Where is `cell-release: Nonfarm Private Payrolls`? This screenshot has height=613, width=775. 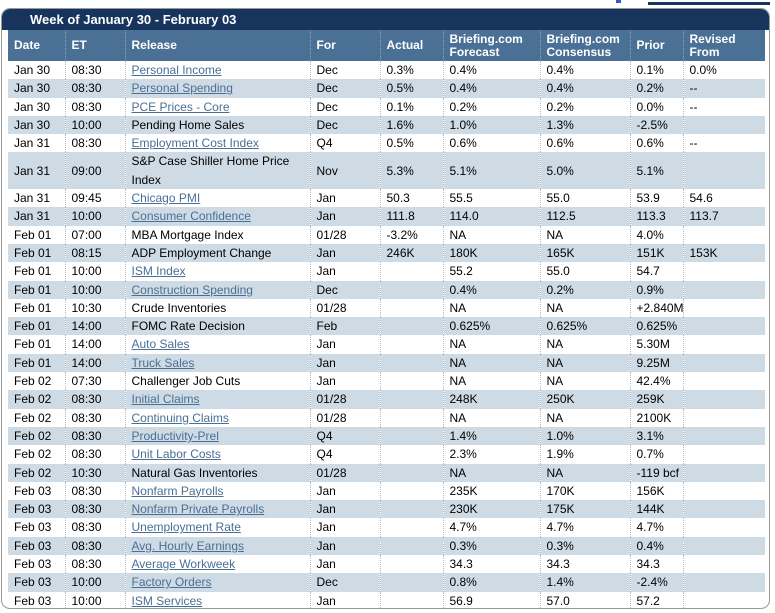
cell-release: Nonfarm Private Payrolls is located at coordinates (217, 509).